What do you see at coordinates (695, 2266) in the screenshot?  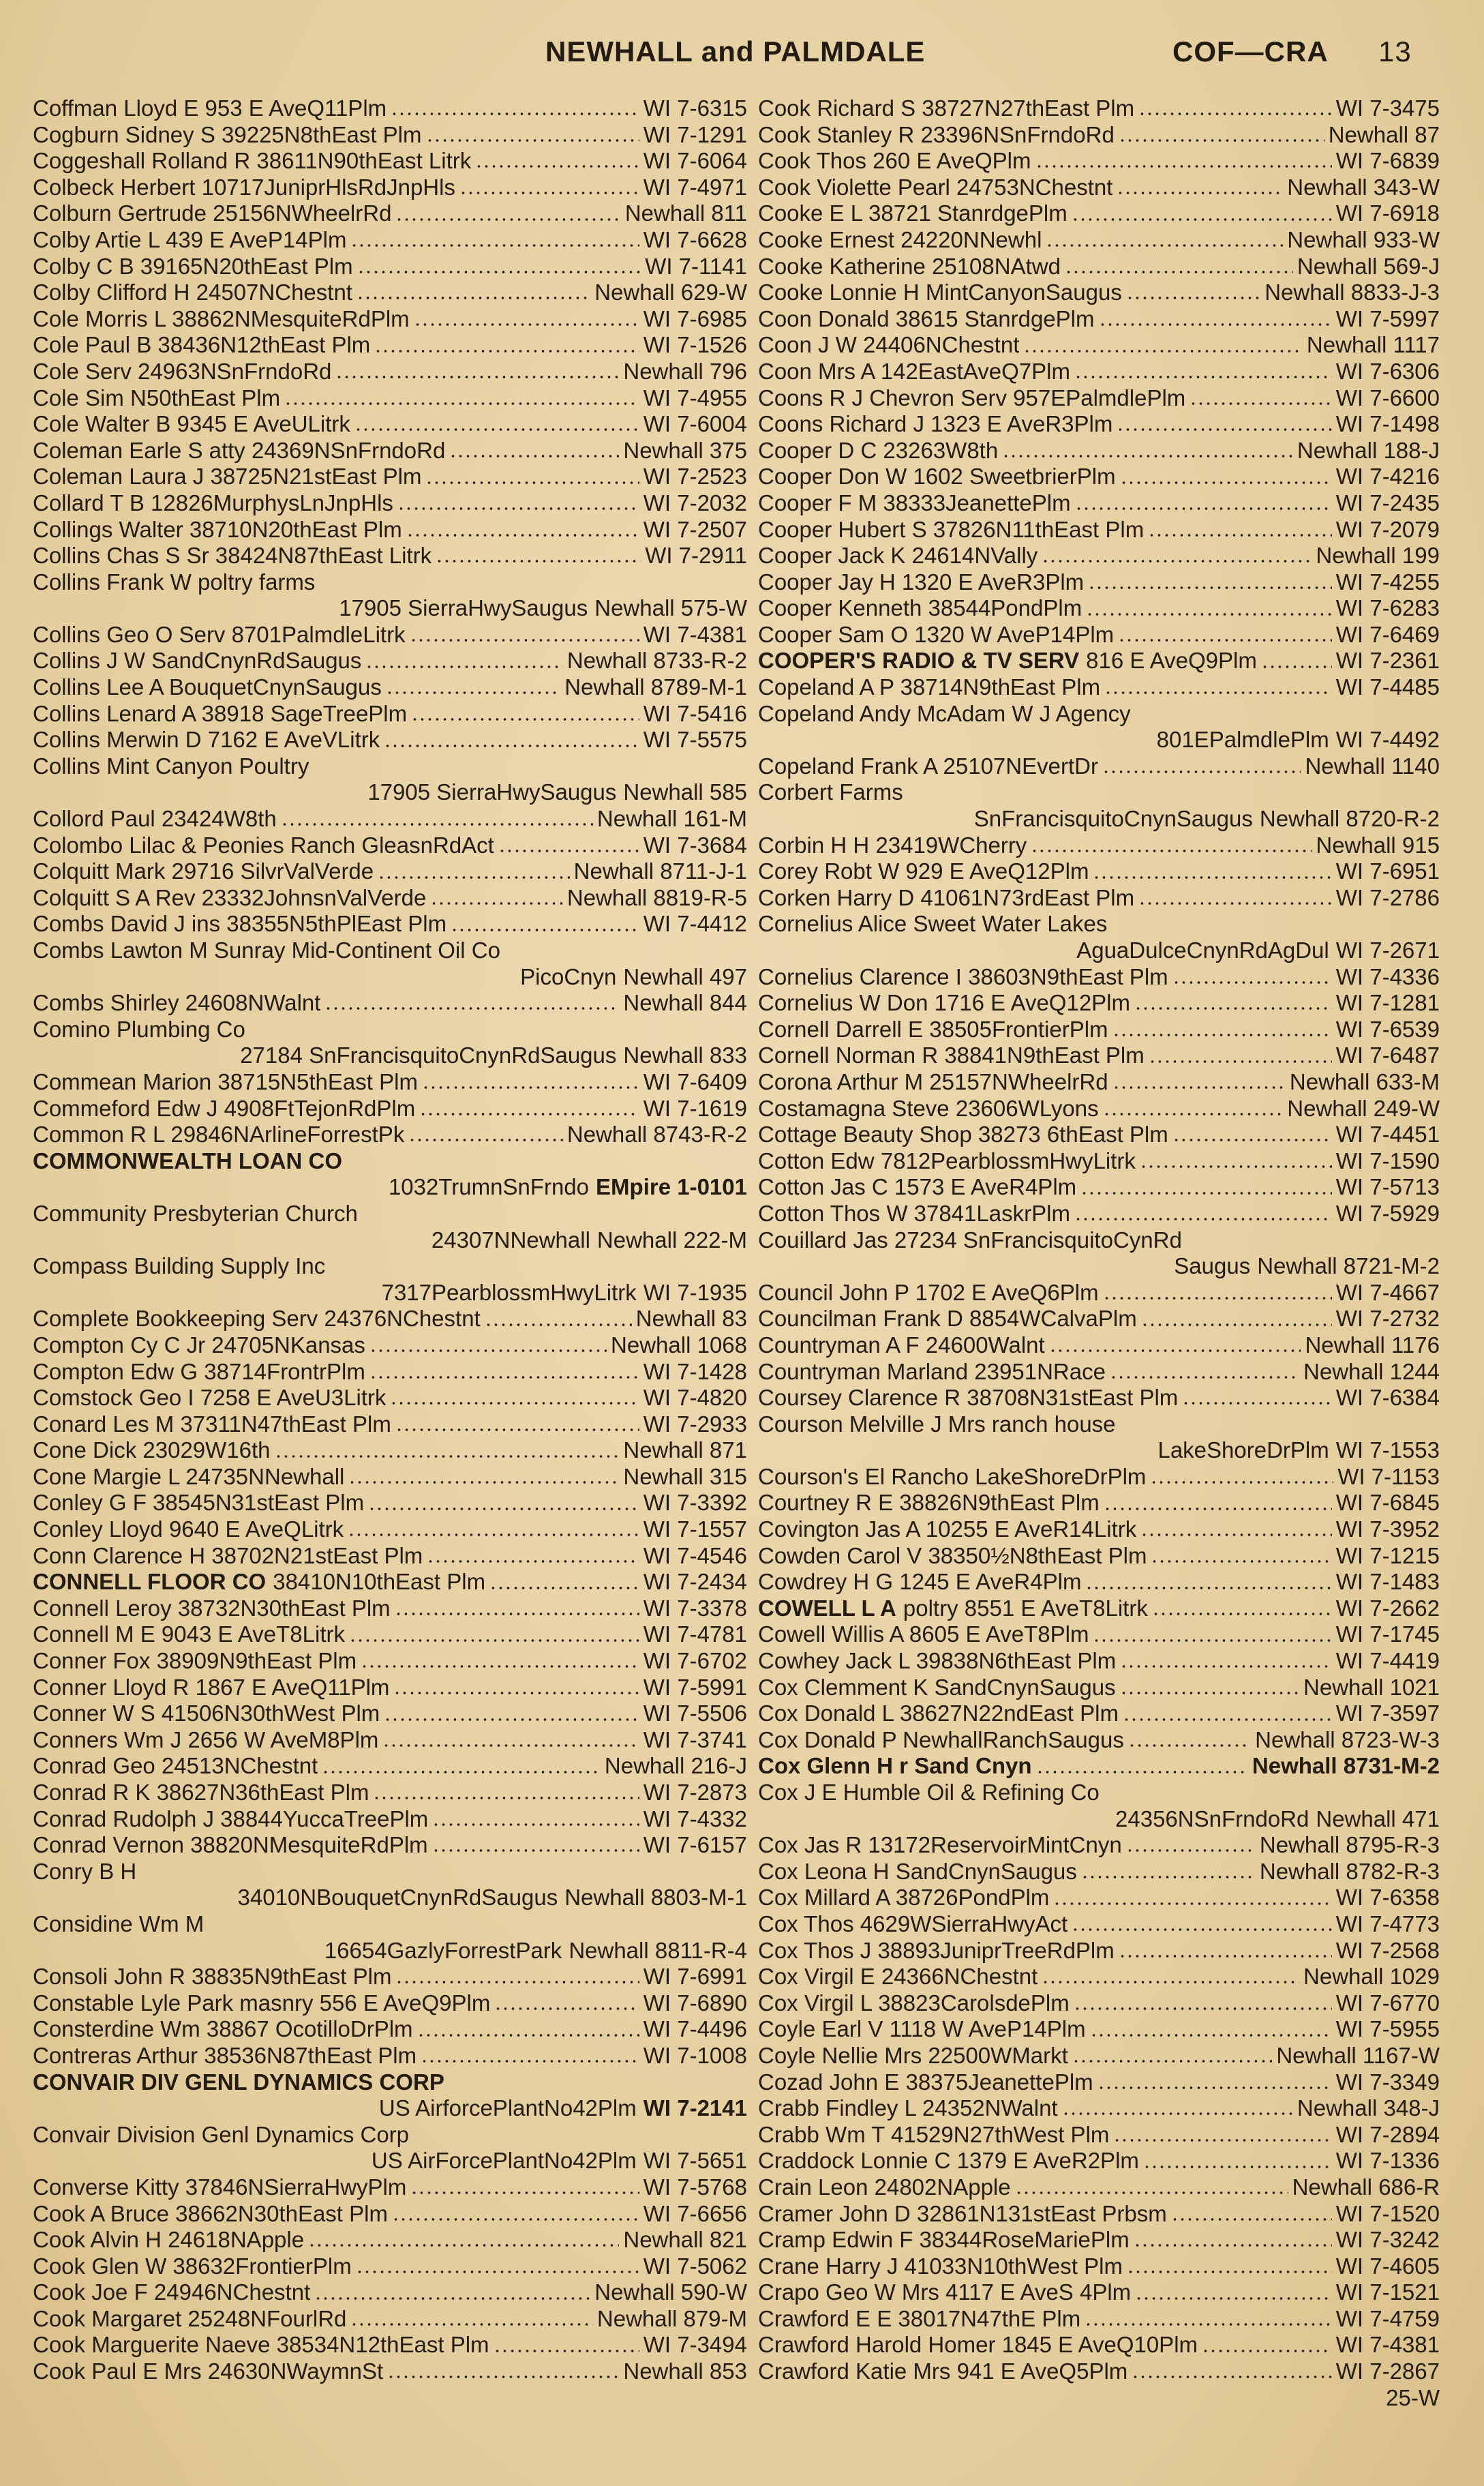 I see `phone: WI 7-5062` at bounding box center [695, 2266].